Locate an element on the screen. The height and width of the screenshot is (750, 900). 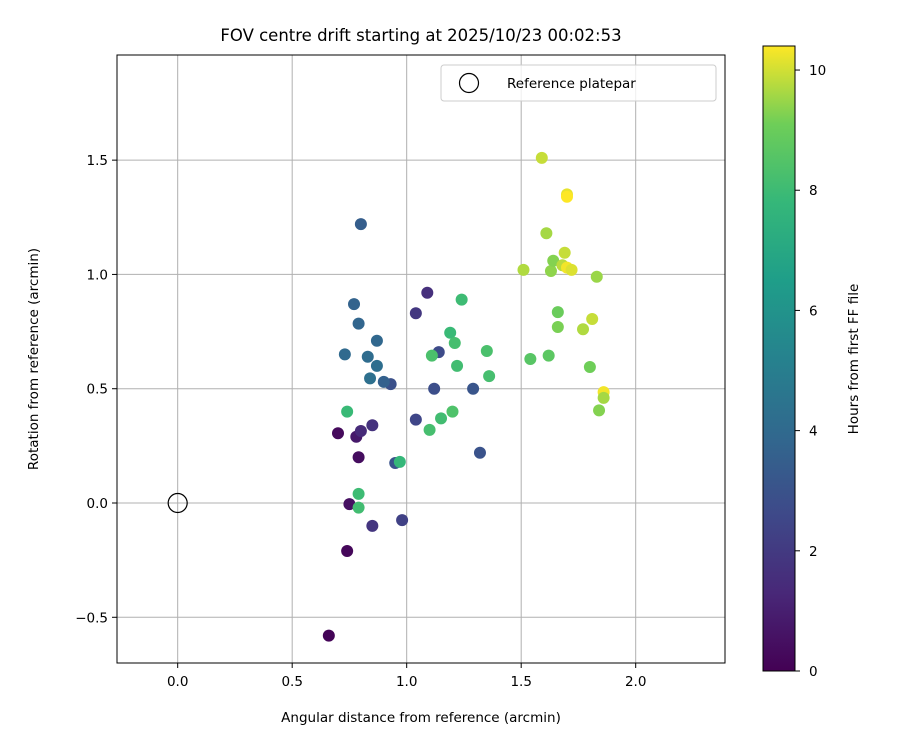
colorbar-frame is located at coordinates (779, 358).